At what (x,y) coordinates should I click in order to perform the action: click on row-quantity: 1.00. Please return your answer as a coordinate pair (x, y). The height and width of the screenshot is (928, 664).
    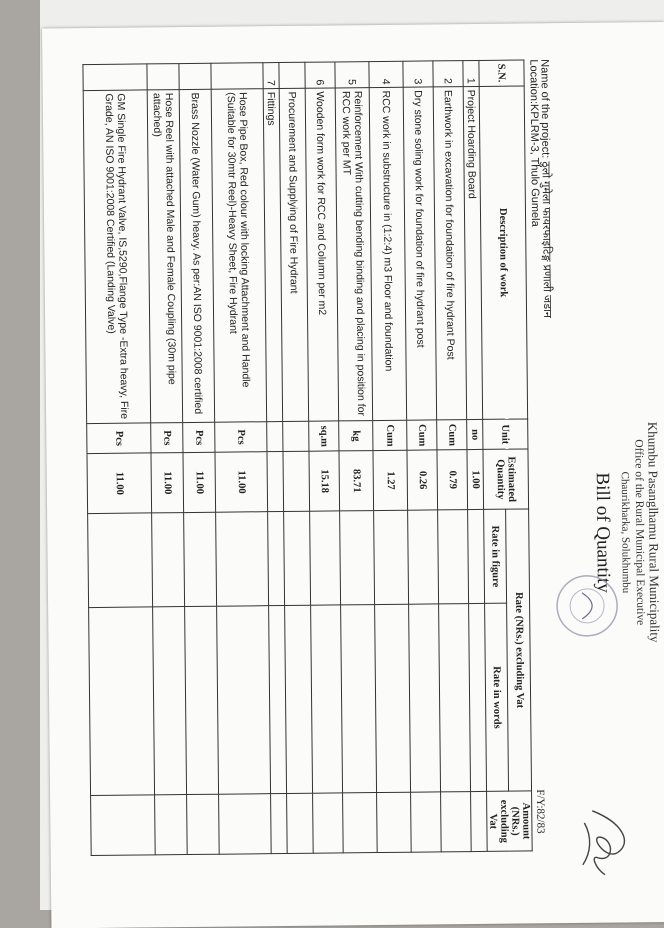
    Looking at the image, I should click on (475, 479).